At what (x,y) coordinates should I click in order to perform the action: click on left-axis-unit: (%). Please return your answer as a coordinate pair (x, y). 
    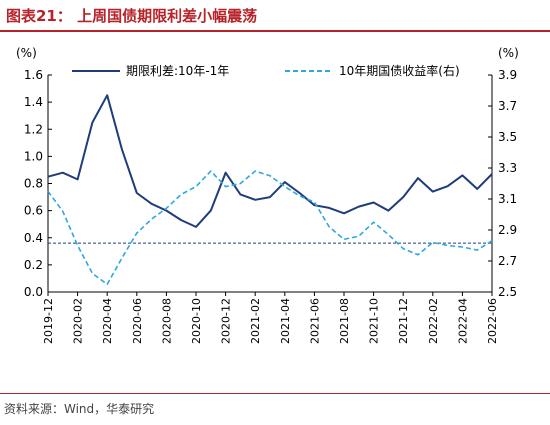
    Looking at the image, I should click on (26, 53).